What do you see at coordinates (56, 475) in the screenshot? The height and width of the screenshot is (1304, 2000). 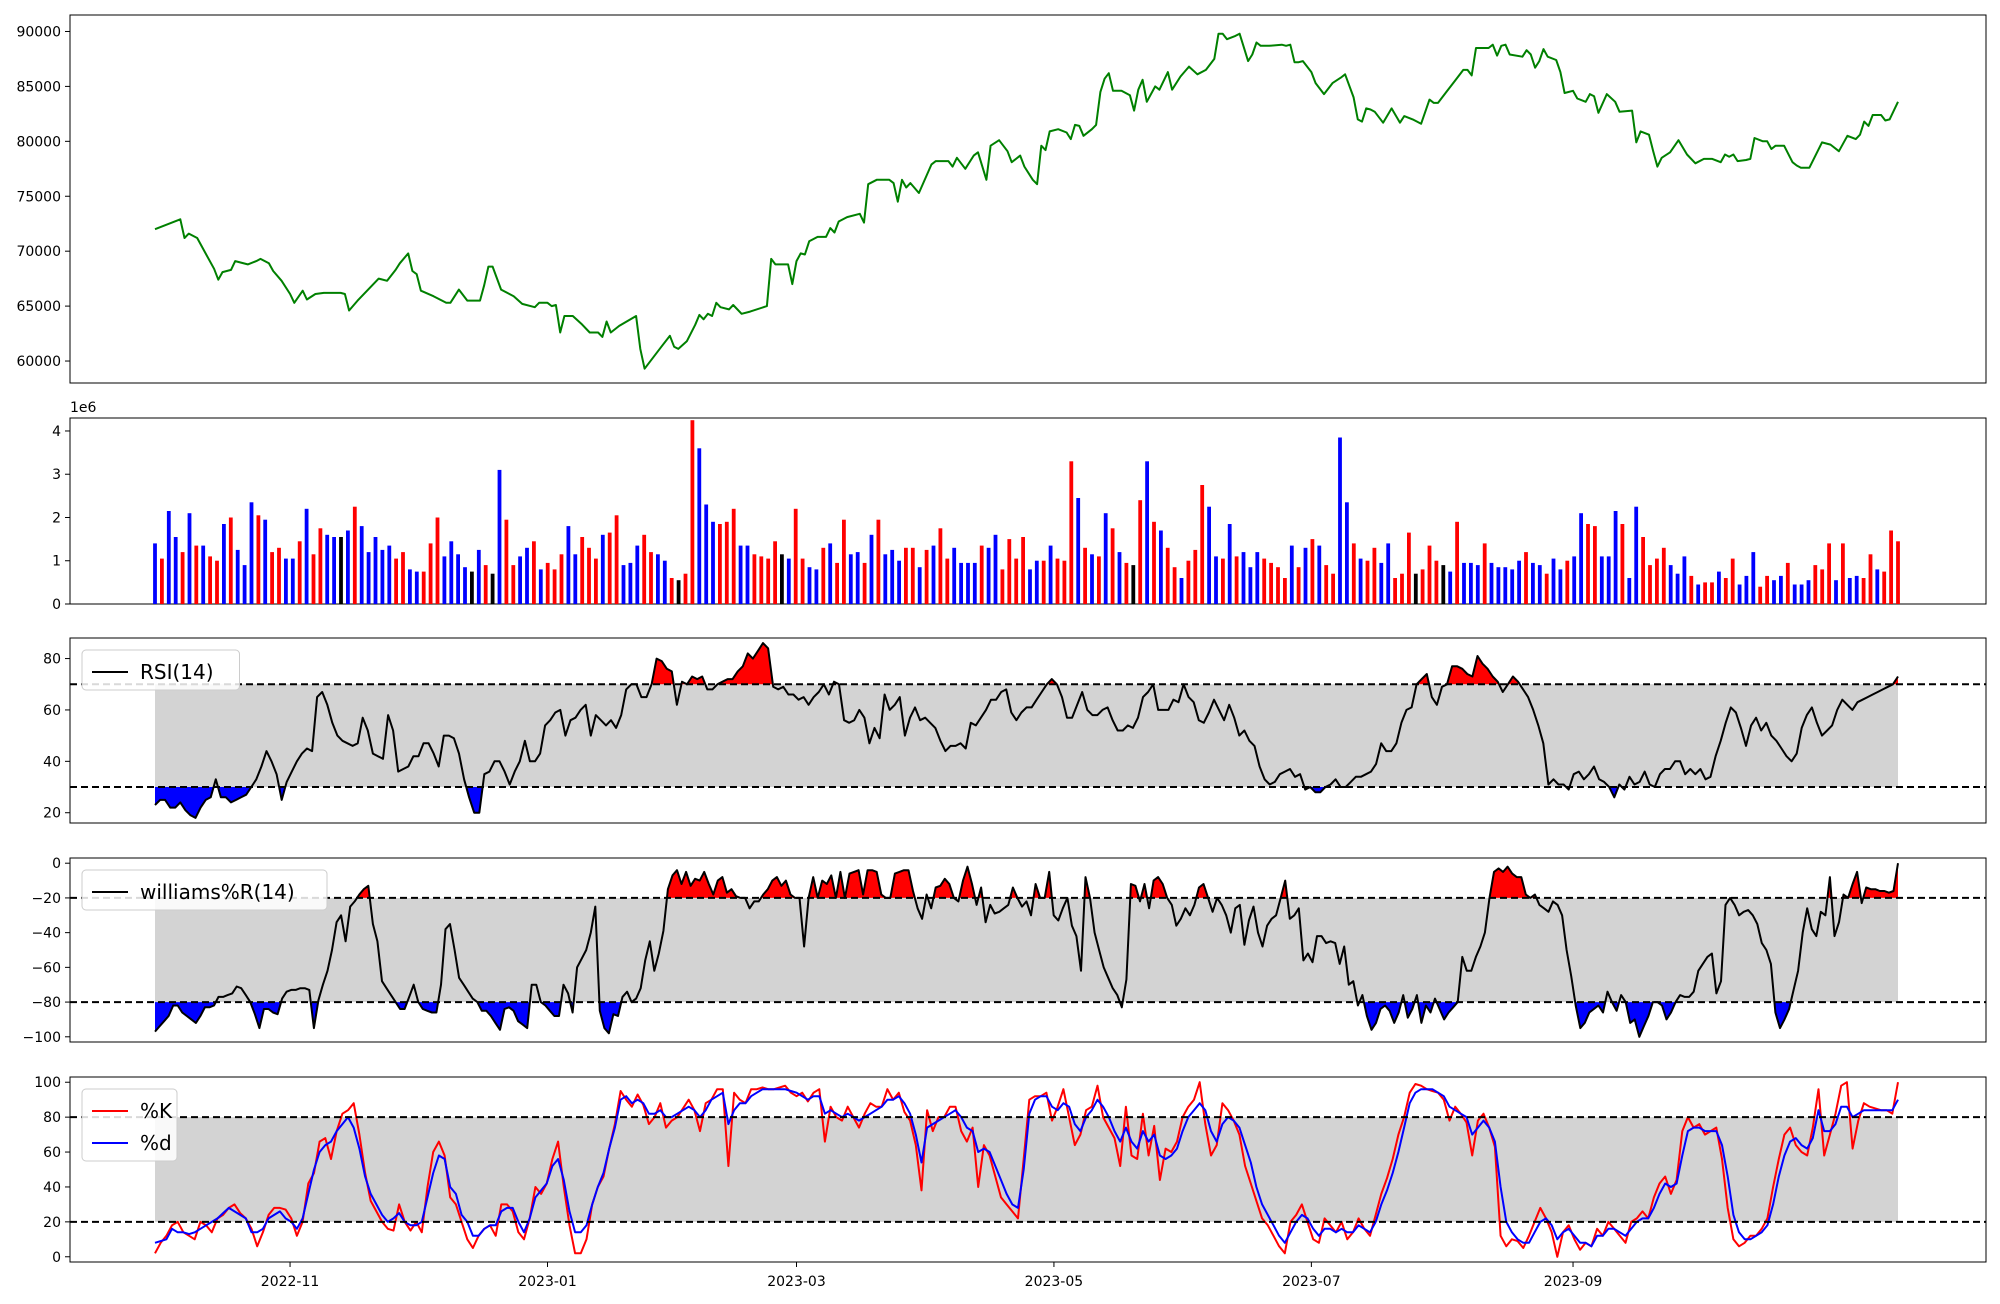 I see `y-tick-label: 3` at bounding box center [56, 475].